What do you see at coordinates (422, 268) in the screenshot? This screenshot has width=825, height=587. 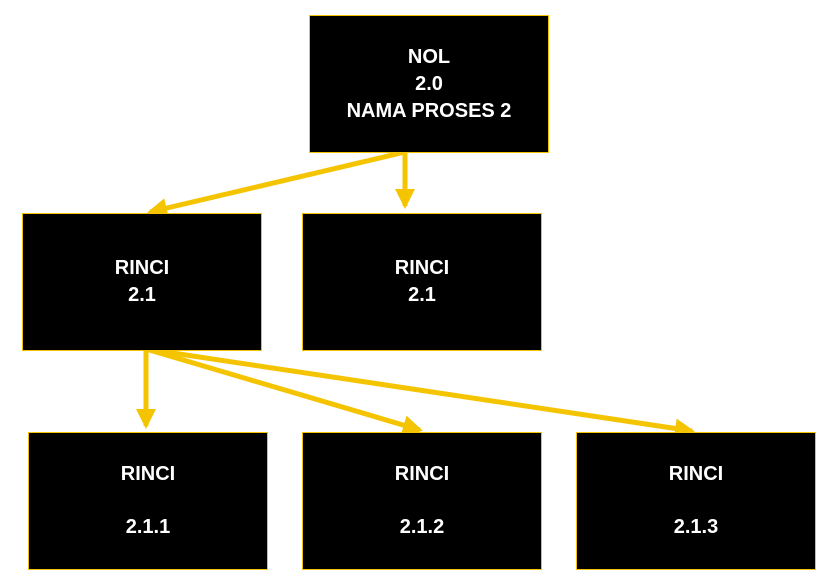 I see `node-child-b-line1: RINCI` at bounding box center [422, 268].